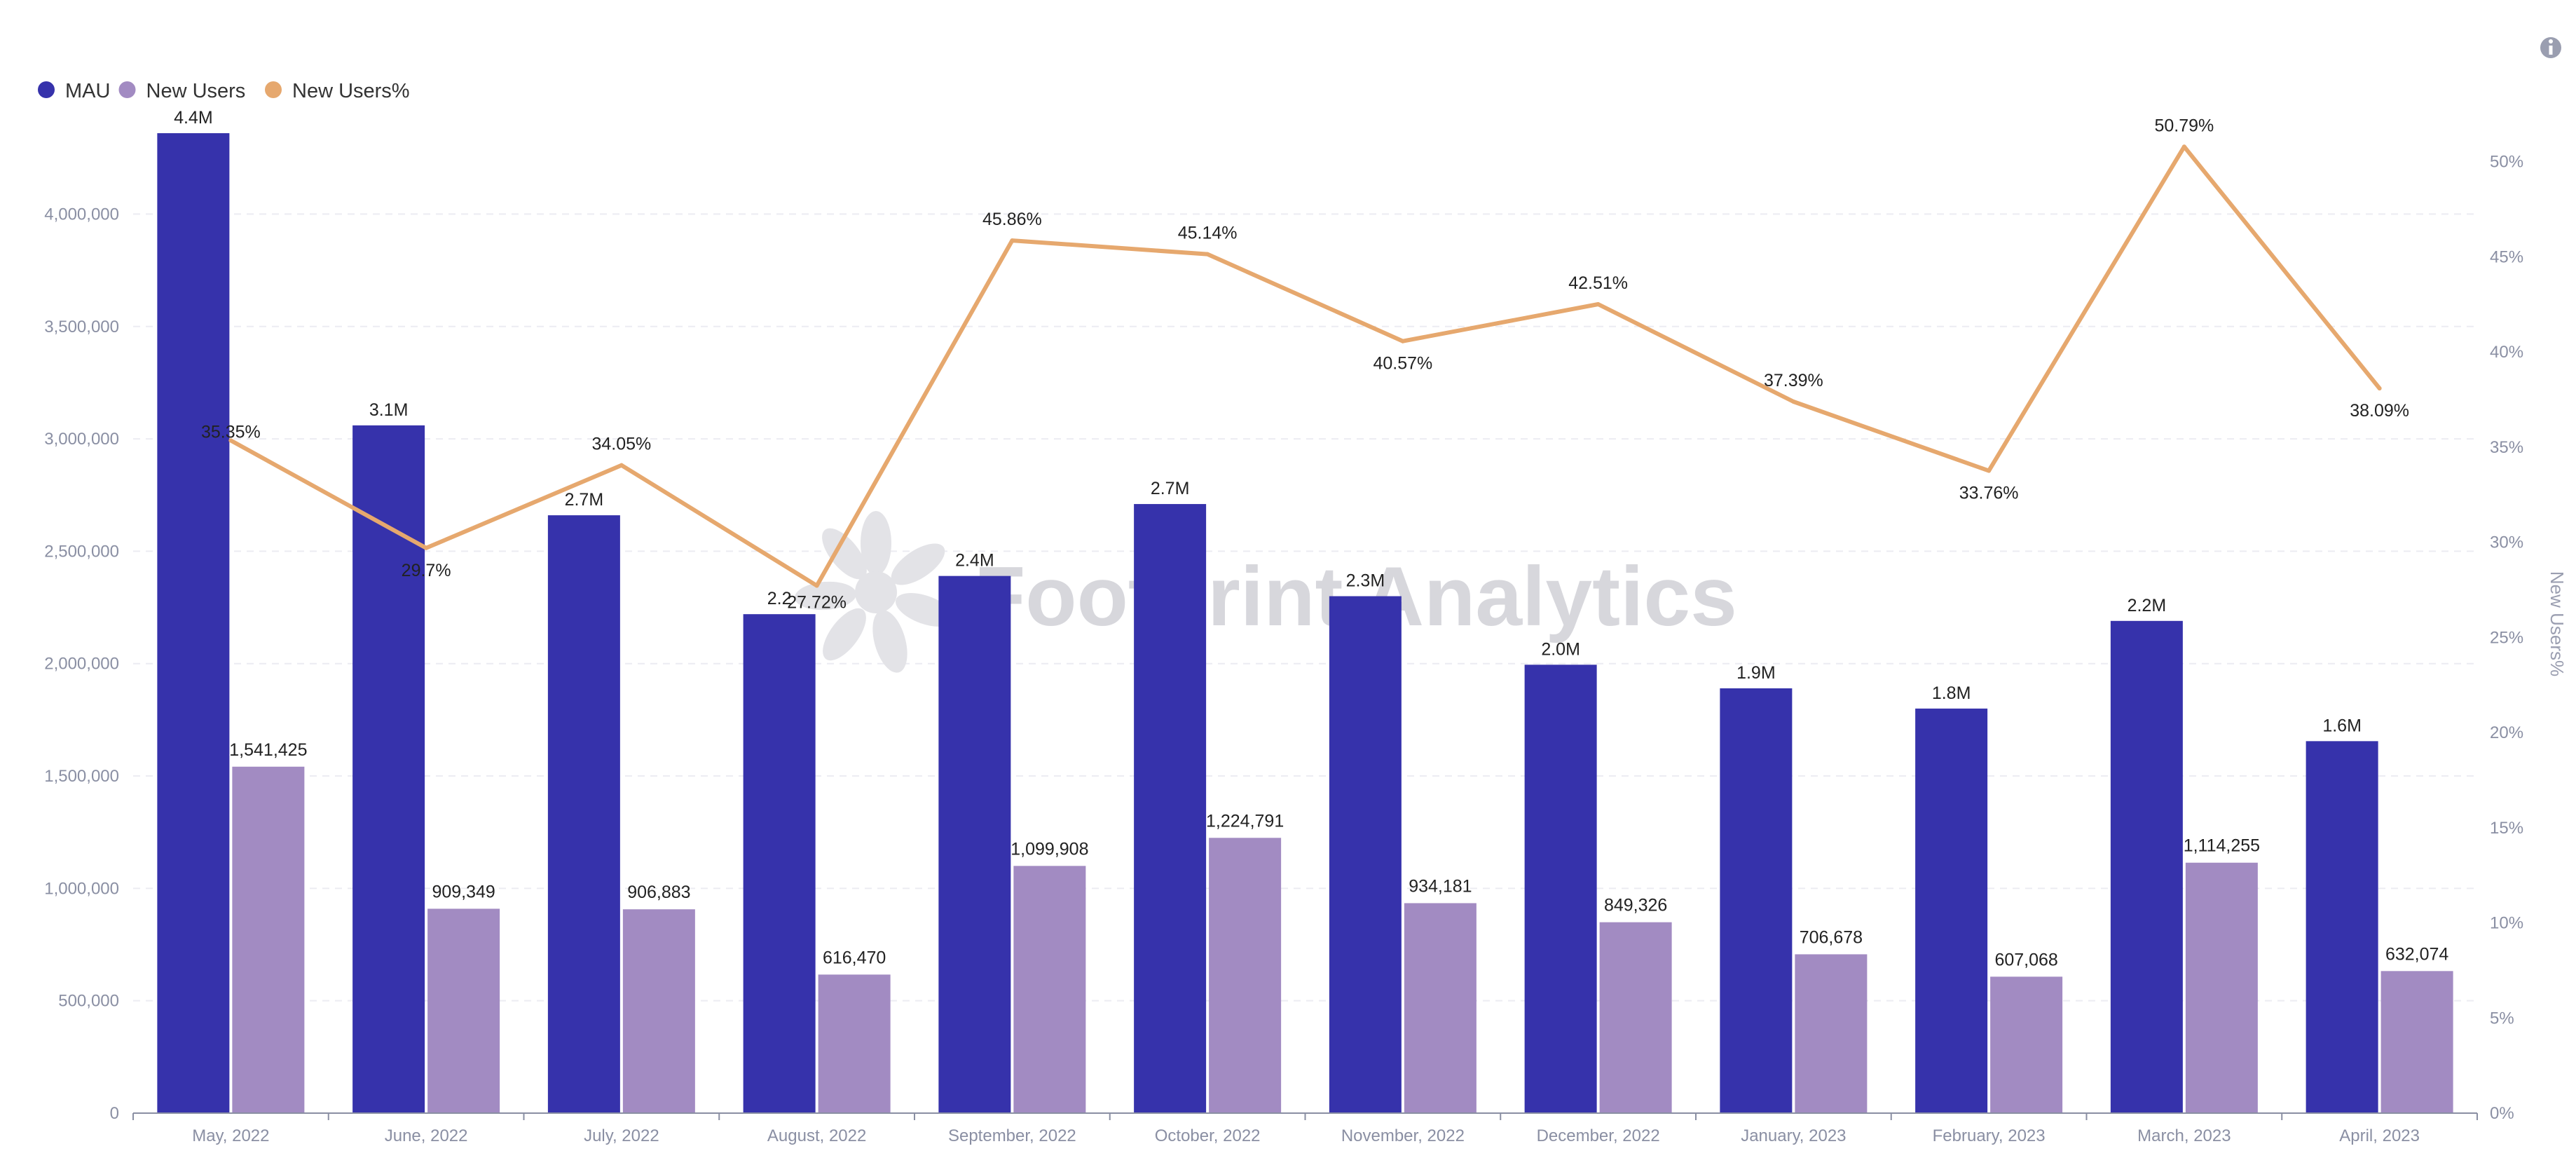 Image resolution: width=2576 pixels, height=1165 pixels. Describe the element at coordinates (2502, 1019) in the screenshot. I see `y-right-tick-label: 5%` at that location.